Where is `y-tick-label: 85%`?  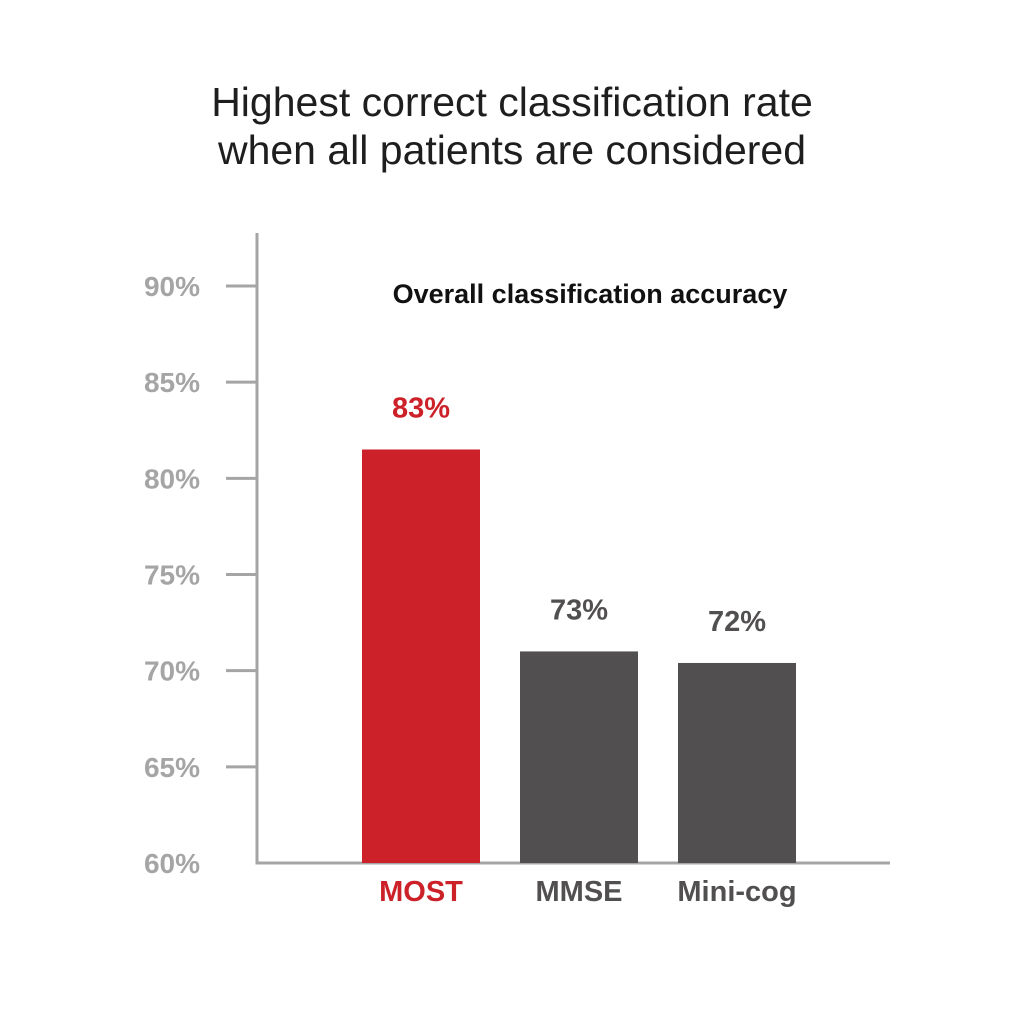
y-tick-label: 85% is located at coordinates (172, 382).